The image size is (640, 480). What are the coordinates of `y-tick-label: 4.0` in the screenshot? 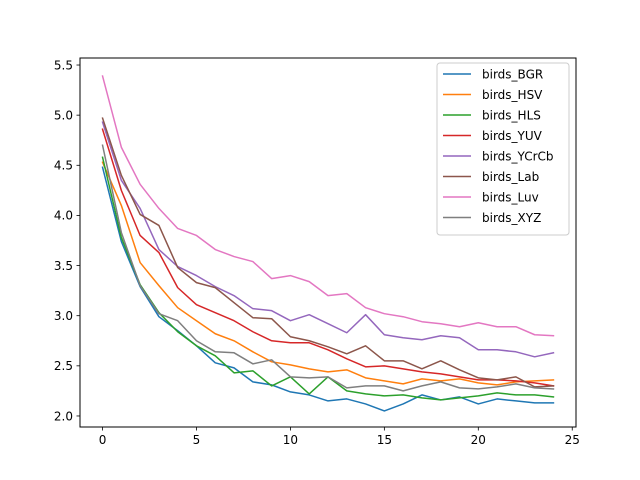 It's located at (63, 216).